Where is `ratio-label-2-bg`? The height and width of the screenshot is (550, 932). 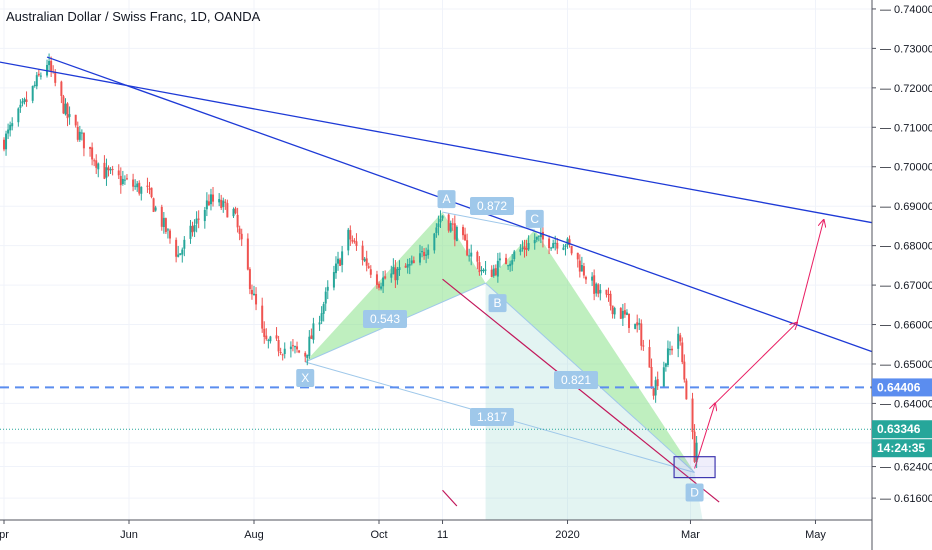 ratio-label-2-bg is located at coordinates (492, 206).